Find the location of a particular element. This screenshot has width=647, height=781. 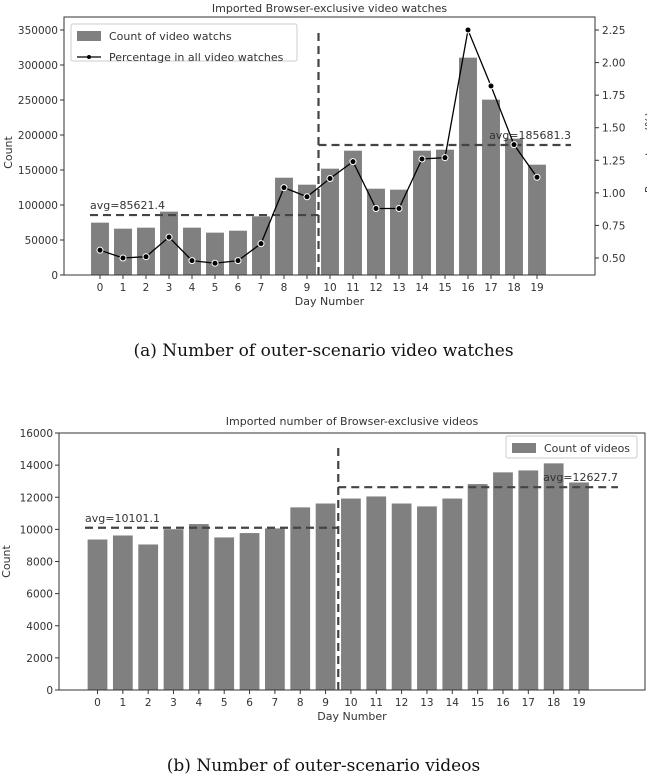

x-tick-label: 12 is located at coordinates (375, 288).